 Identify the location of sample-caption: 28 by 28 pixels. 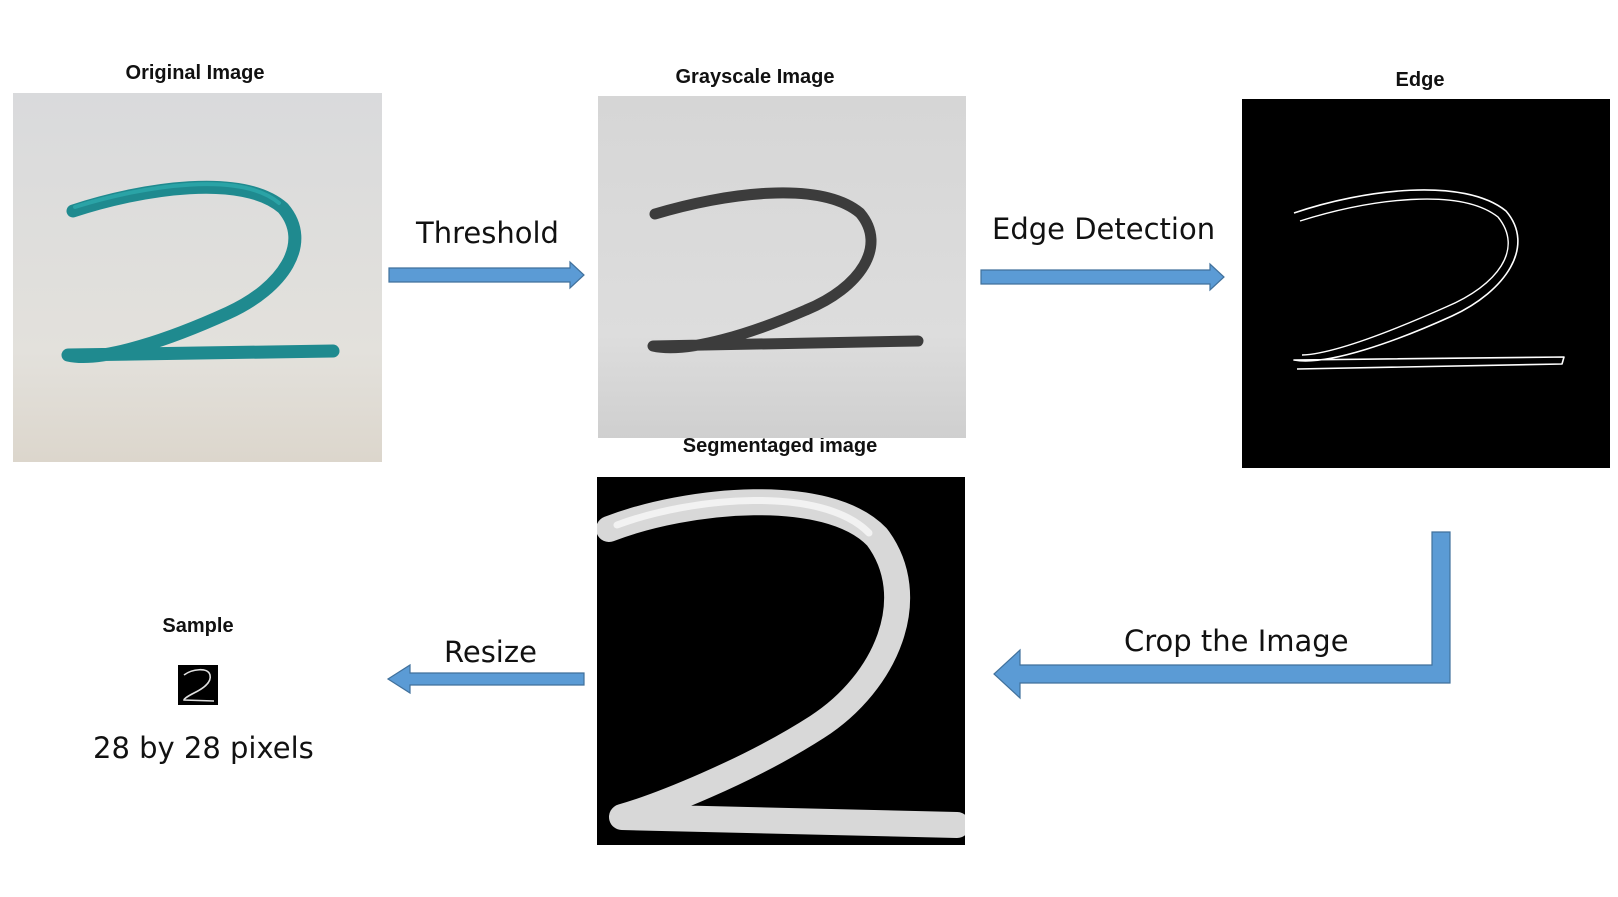
(203, 748).